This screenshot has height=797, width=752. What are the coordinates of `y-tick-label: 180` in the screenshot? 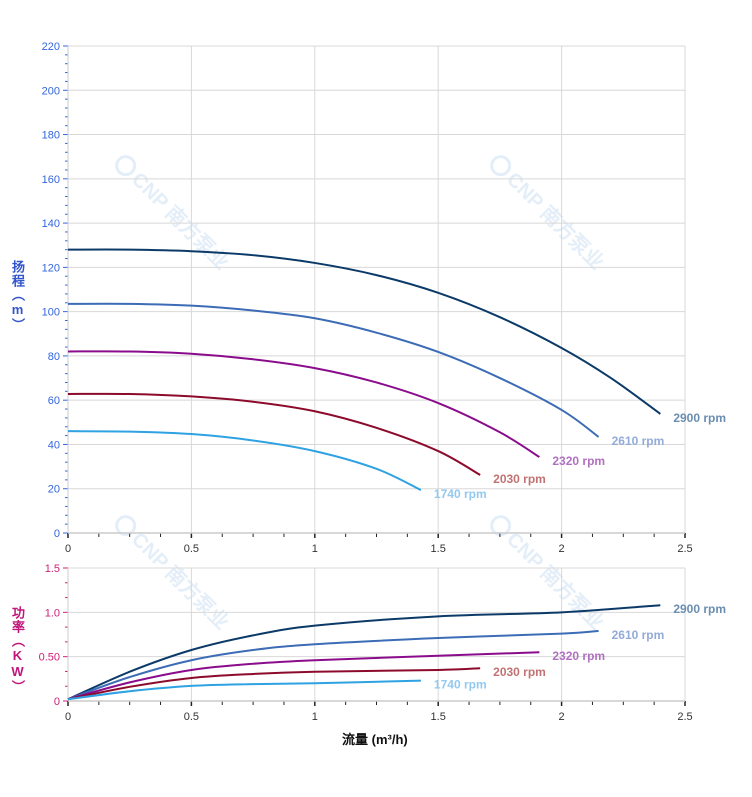 It's located at (51, 136).